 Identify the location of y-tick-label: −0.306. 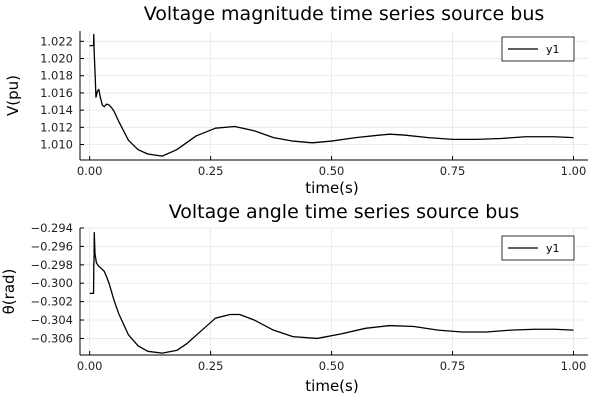
(51, 338).